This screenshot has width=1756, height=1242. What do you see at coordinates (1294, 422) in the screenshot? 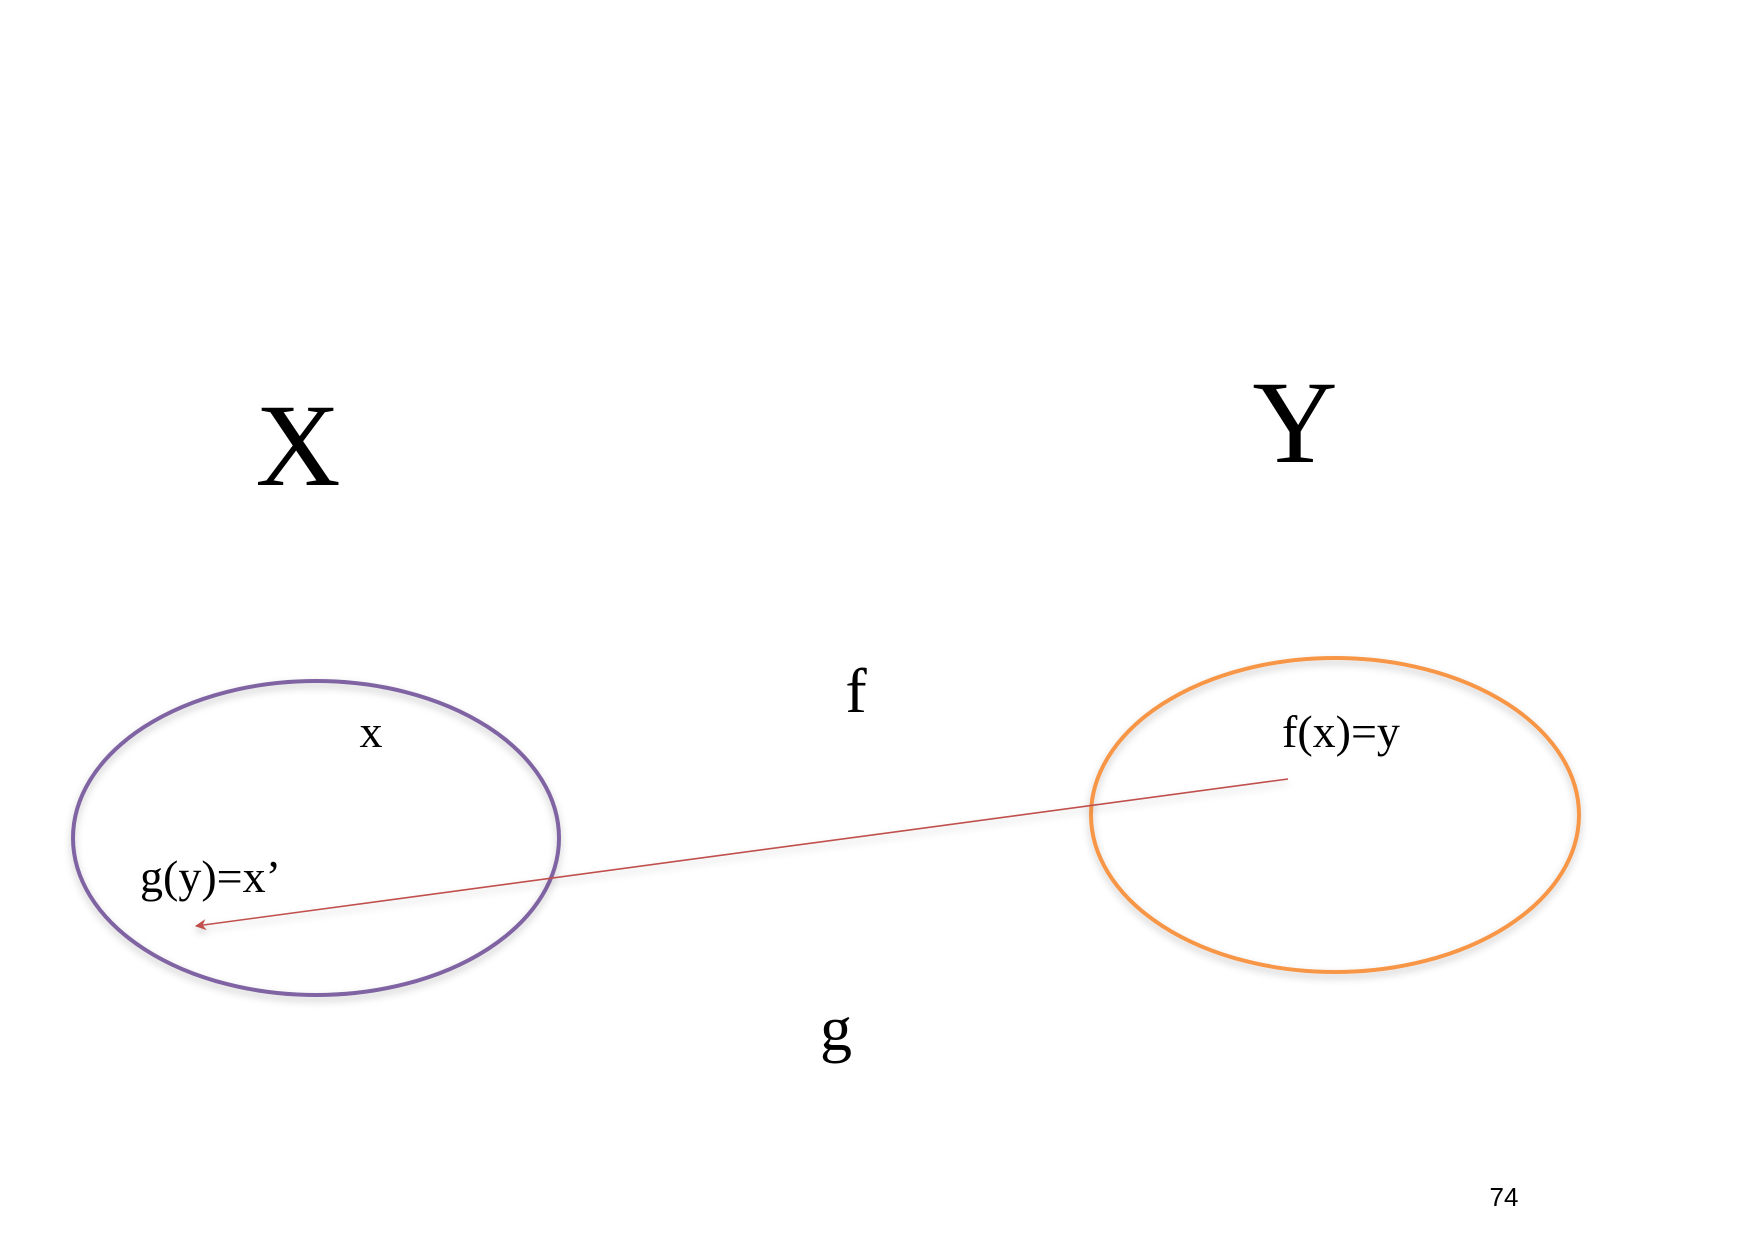
I see `codomain-set-label: Y` at bounding box center [1294, 422].